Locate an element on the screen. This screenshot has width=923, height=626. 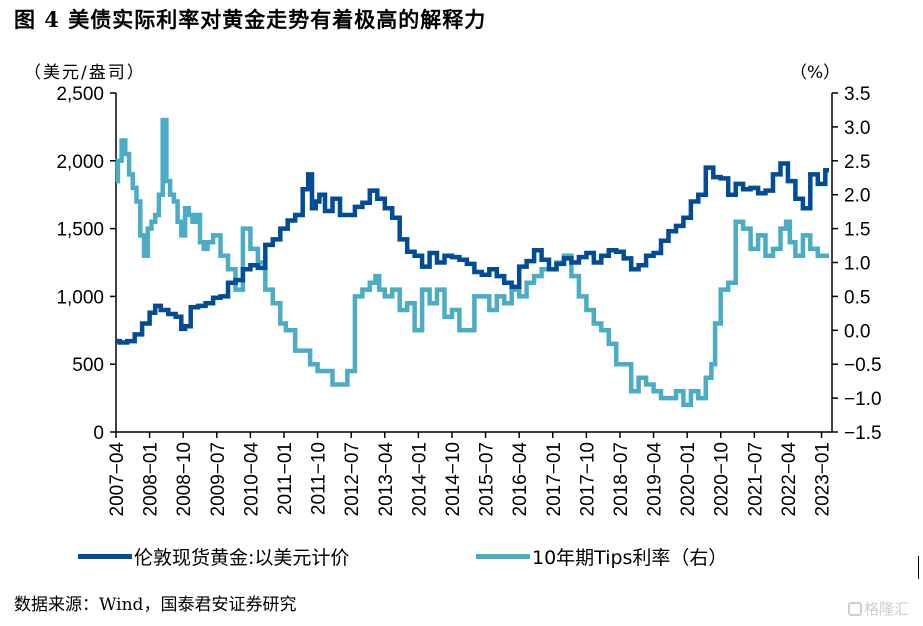
left-axis-tick-label: 2,000 is located at coordinates (80, 162).